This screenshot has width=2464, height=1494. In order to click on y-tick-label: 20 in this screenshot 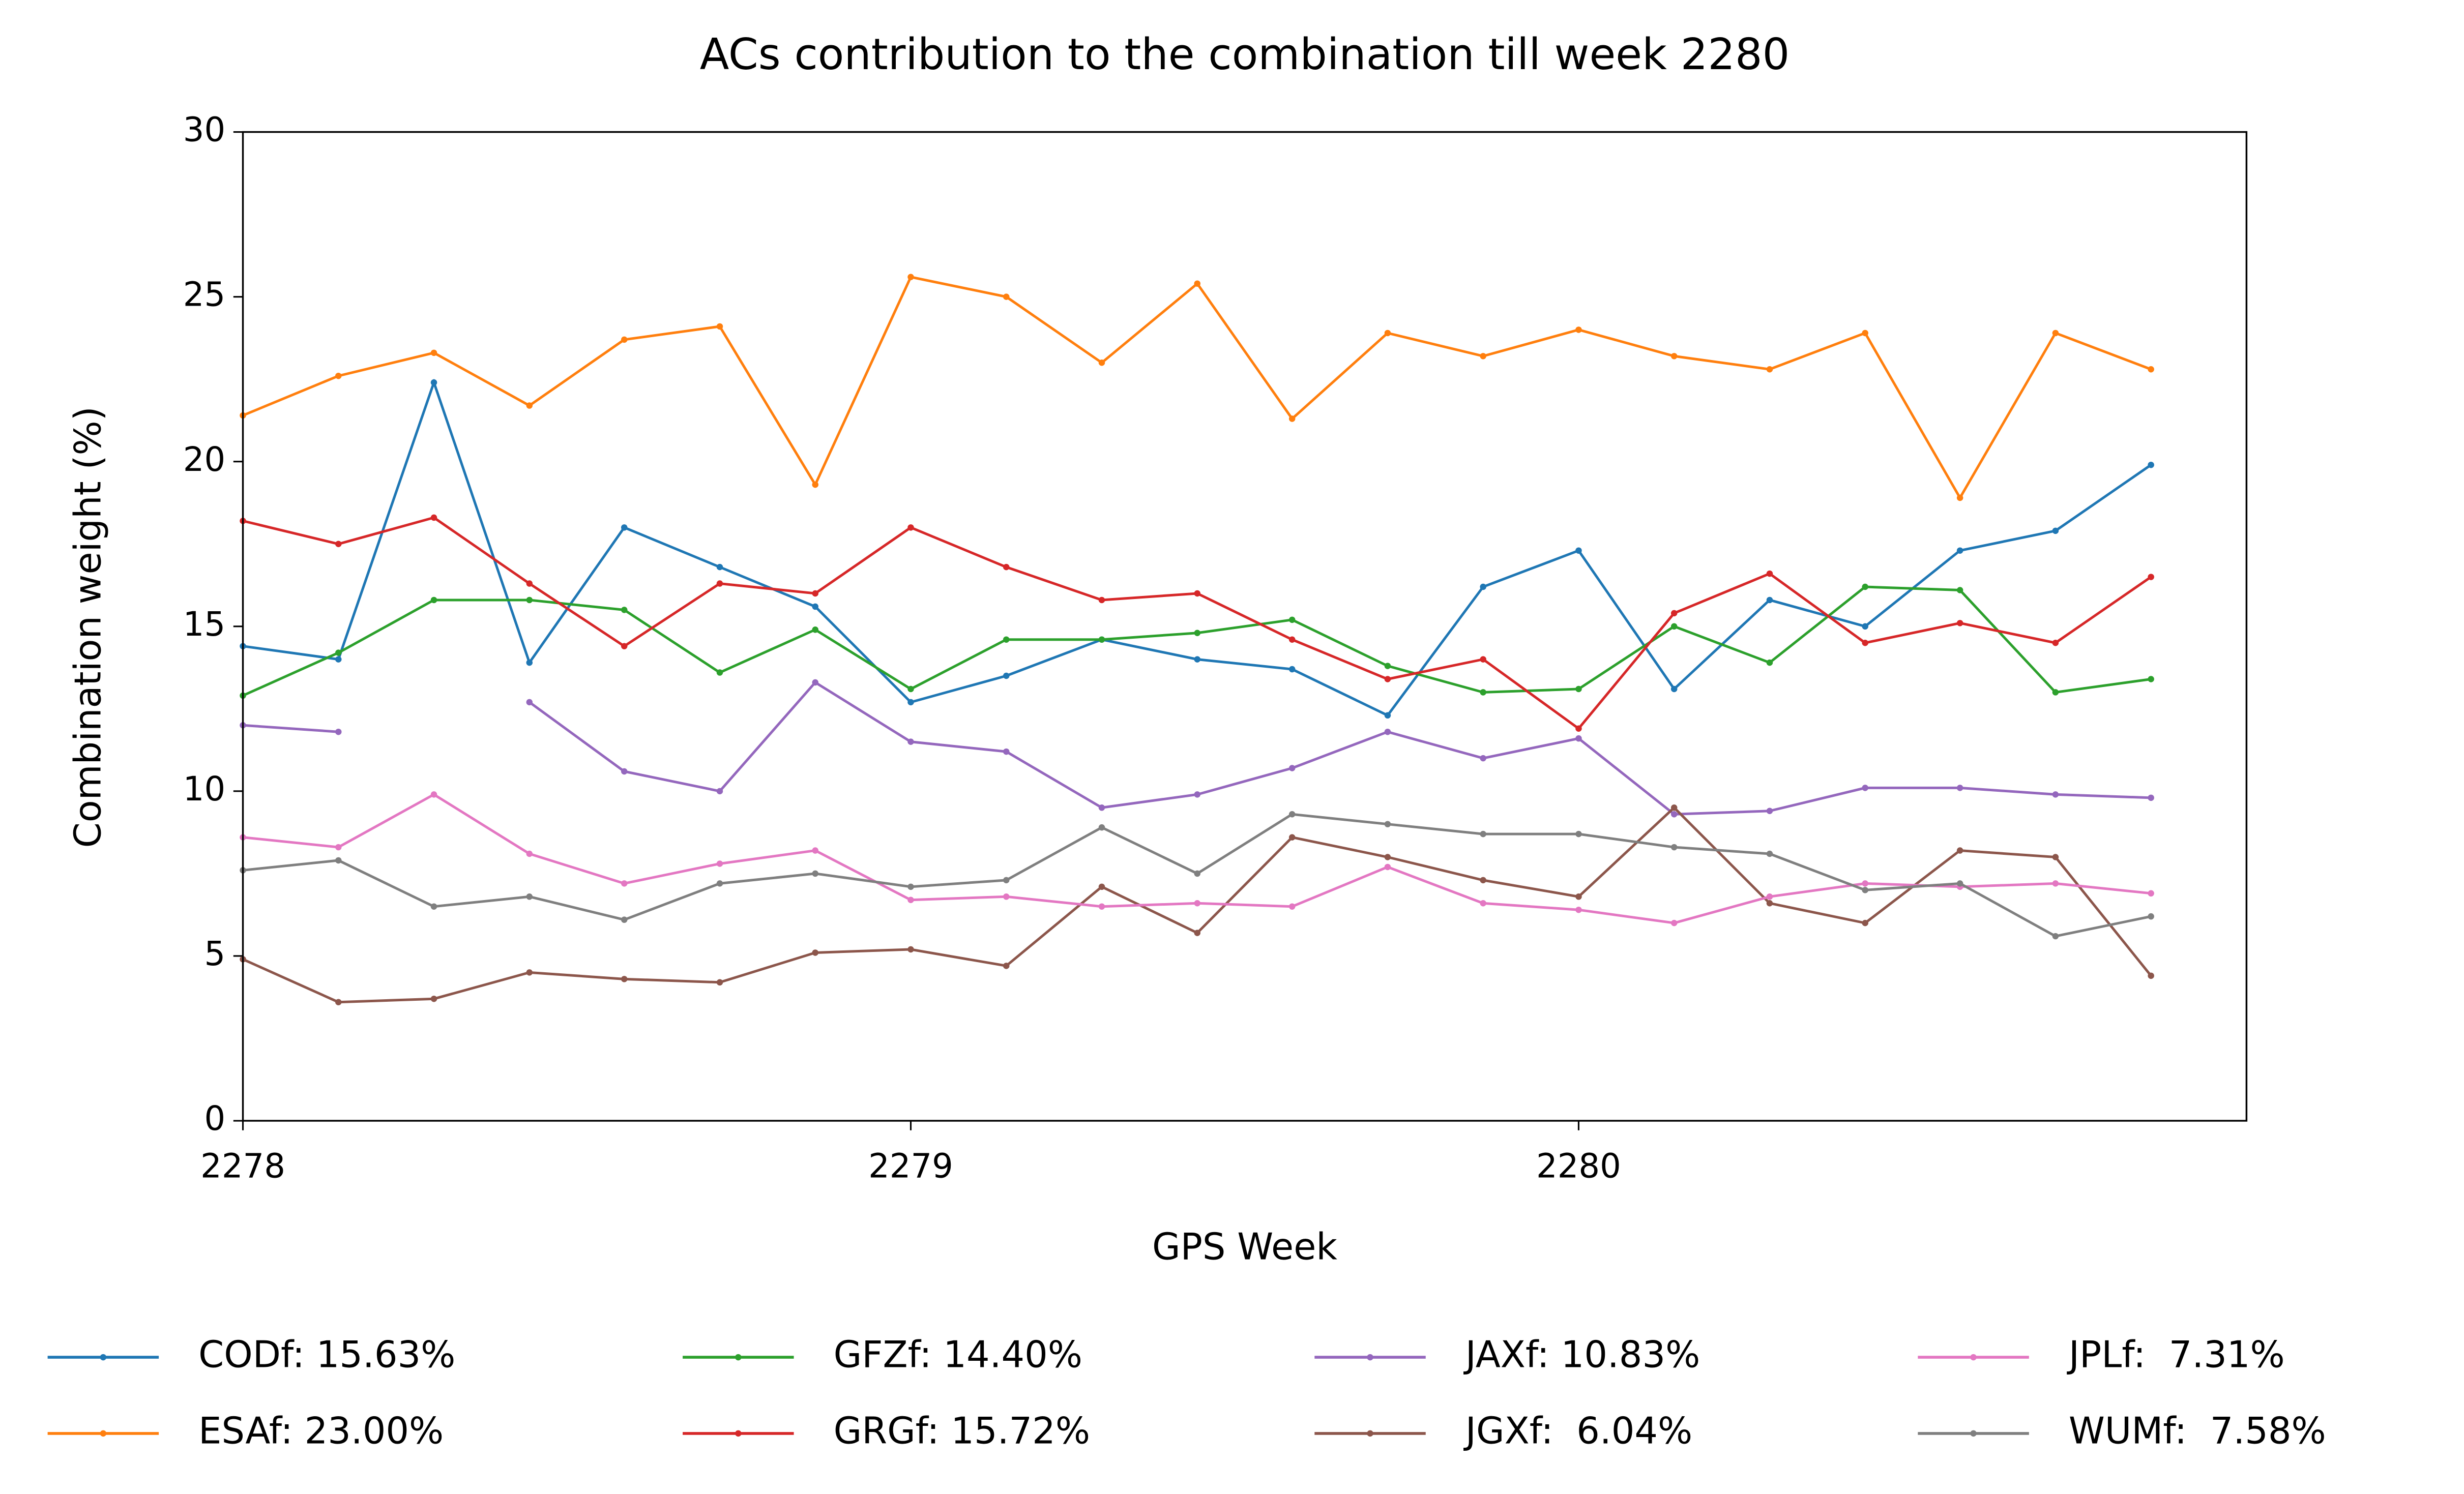, I will do `click(204, 460)`.